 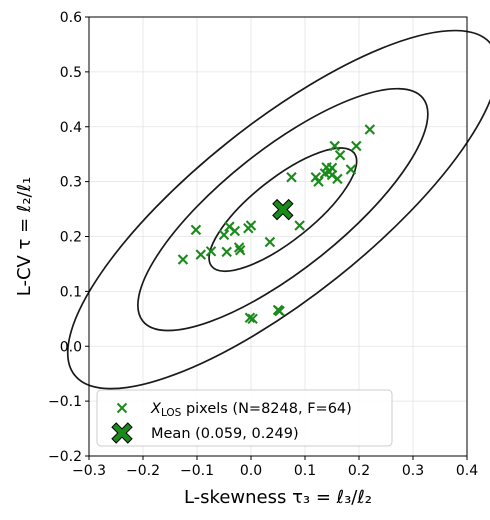 What do you see at coordinates (71, 18) in the screenshot?
I see `y-tick-label: 0.6` at bounding box center [71, 18].